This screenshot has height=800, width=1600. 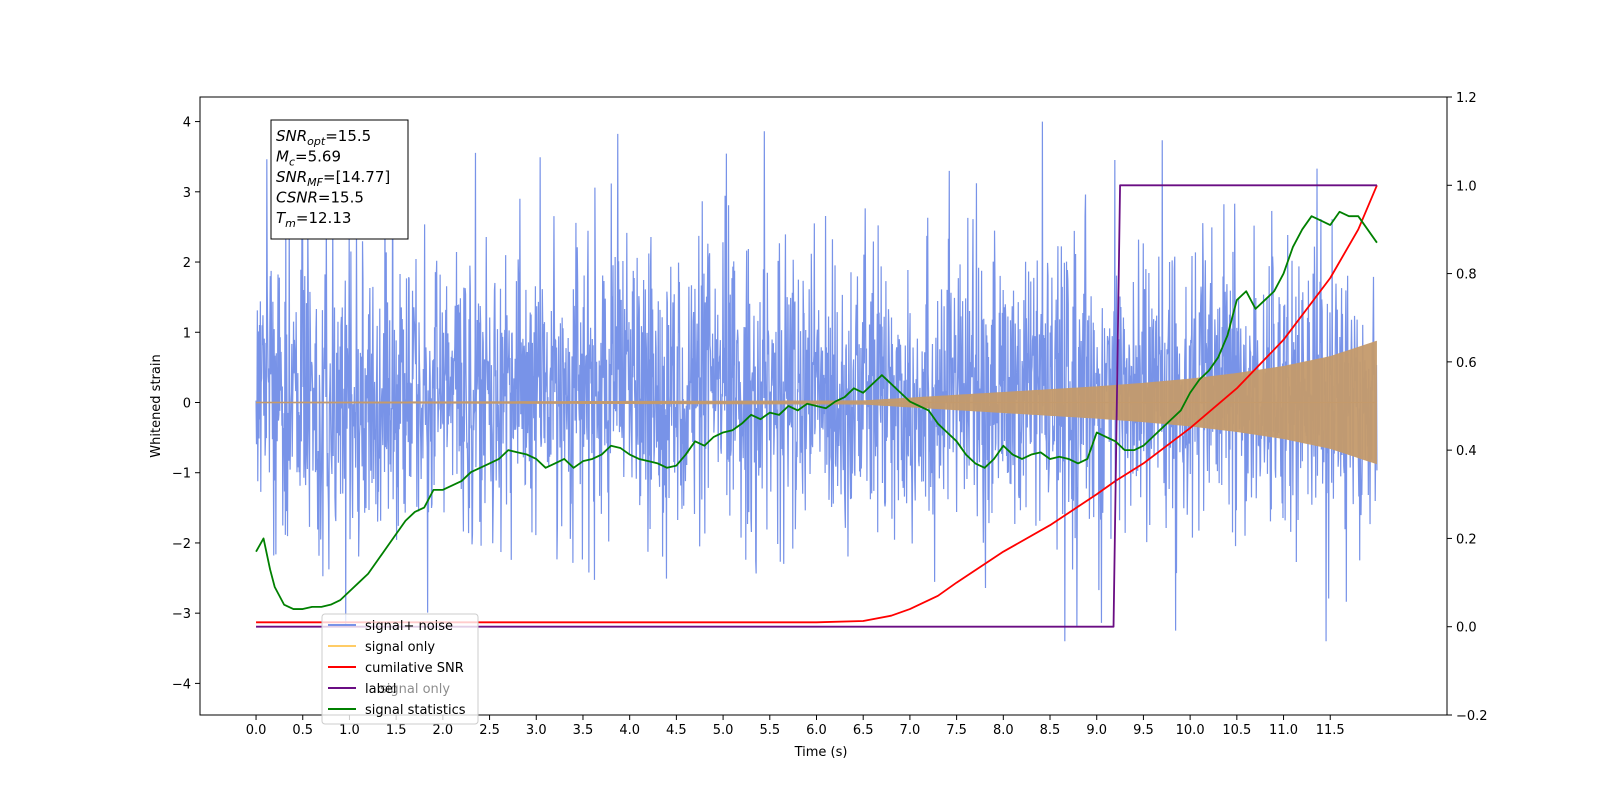 What do you see at coordinates (181, 544) in the screenshot?
I see `y-tick-label: −2` at bounding box center [181, 544].